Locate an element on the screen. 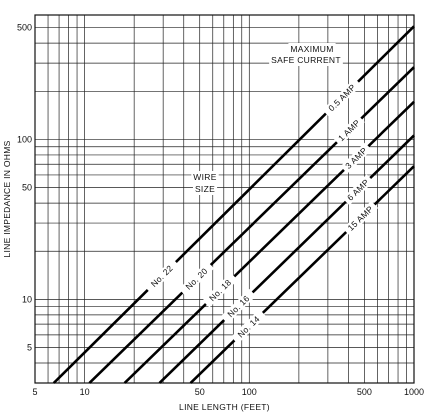 The width and height of the screenshot is (429, 417). max-current-annotation-line2: SAFE CURRENT is located at coordinates (306, 60).